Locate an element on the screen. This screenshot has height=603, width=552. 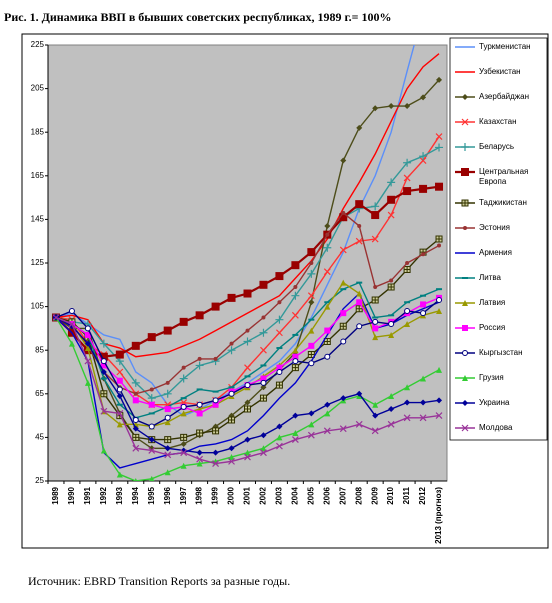
x-tick-label: 2003 is located at coordinates (279, 495).